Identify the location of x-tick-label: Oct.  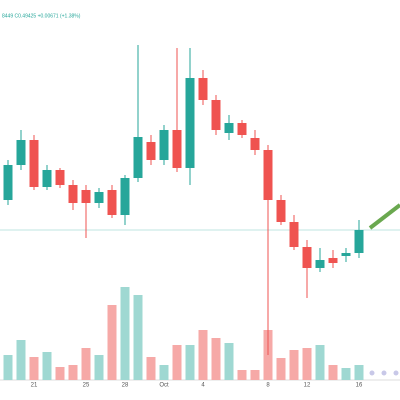
(164, 386).